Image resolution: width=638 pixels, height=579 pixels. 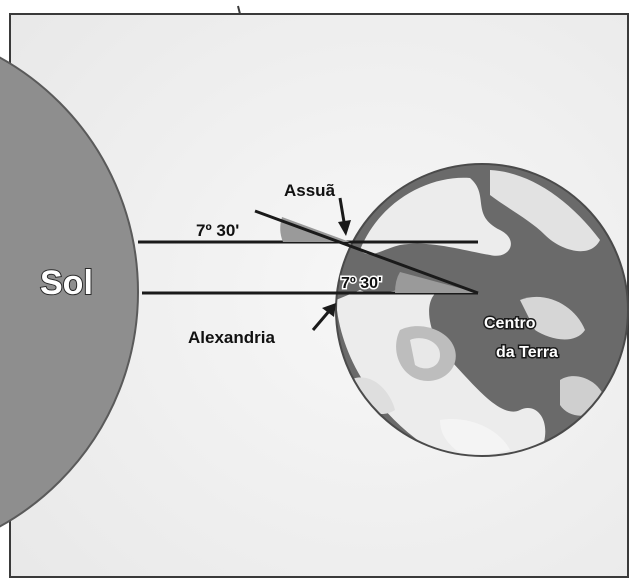 What do you see at coordinates (366, 252) in the screenshot?
I see `radius-line` at bounding box center [366, 252].